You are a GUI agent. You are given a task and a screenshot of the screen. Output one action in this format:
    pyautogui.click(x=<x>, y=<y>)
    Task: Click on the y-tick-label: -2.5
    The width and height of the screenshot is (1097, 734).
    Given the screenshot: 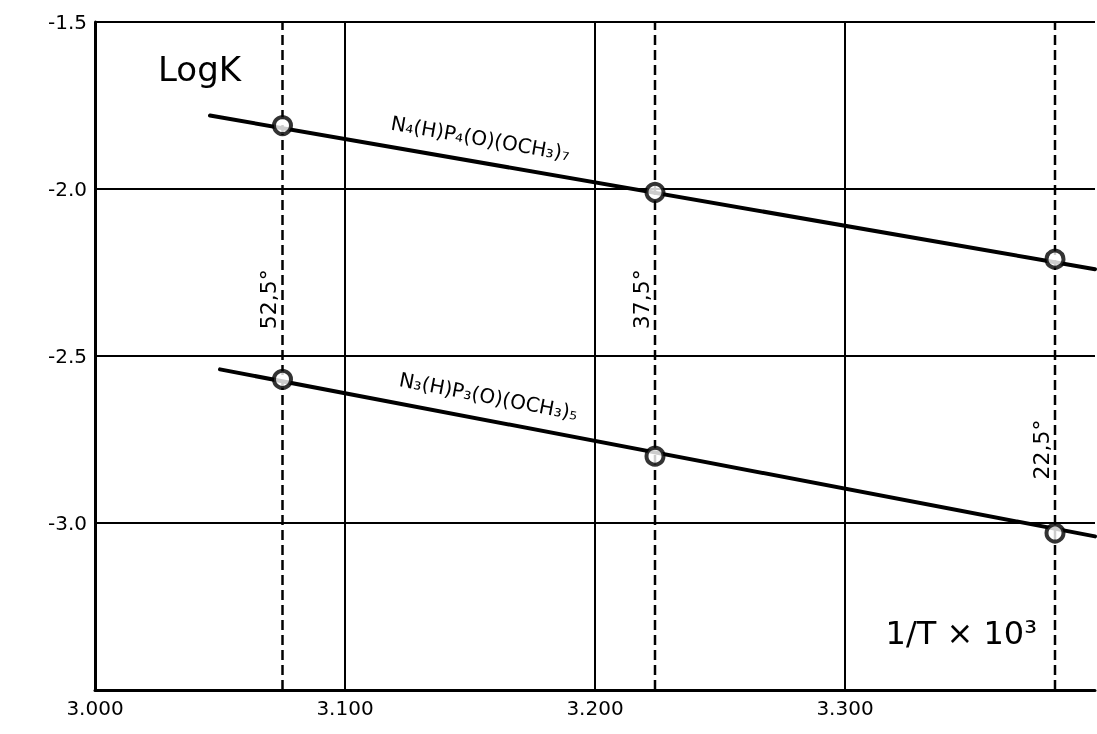 What is the action you would take?
    pyautogui.click(x=67, y=356)
    